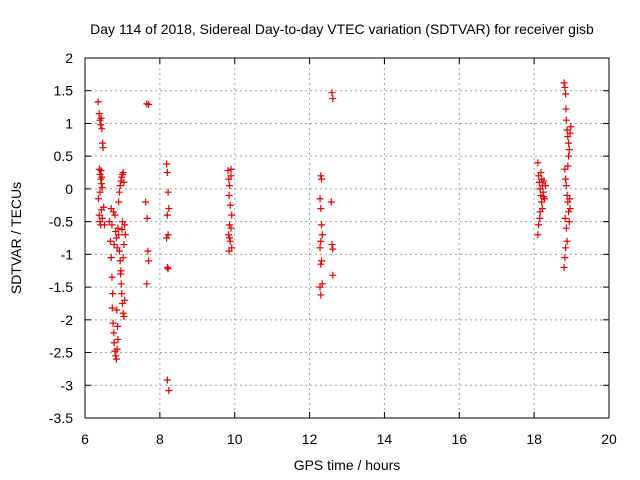 This screenshot has width=640, height=480. I want to click on x-axis-label: GPS time / hours, so click(347, 465).